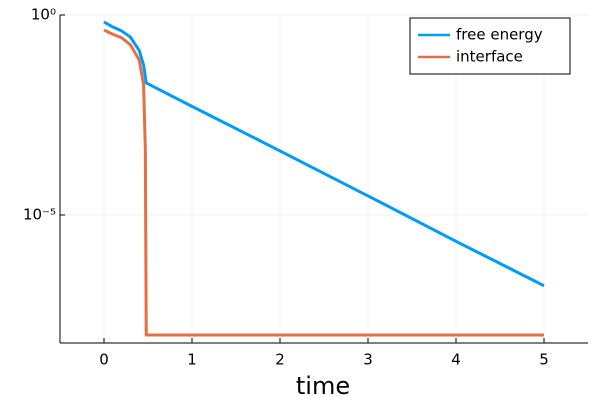 The image size is (600, 400). What do you see at coordinates (490, 46) in the screenshot?
I see `legend-box` at bounding box center [490, 46].